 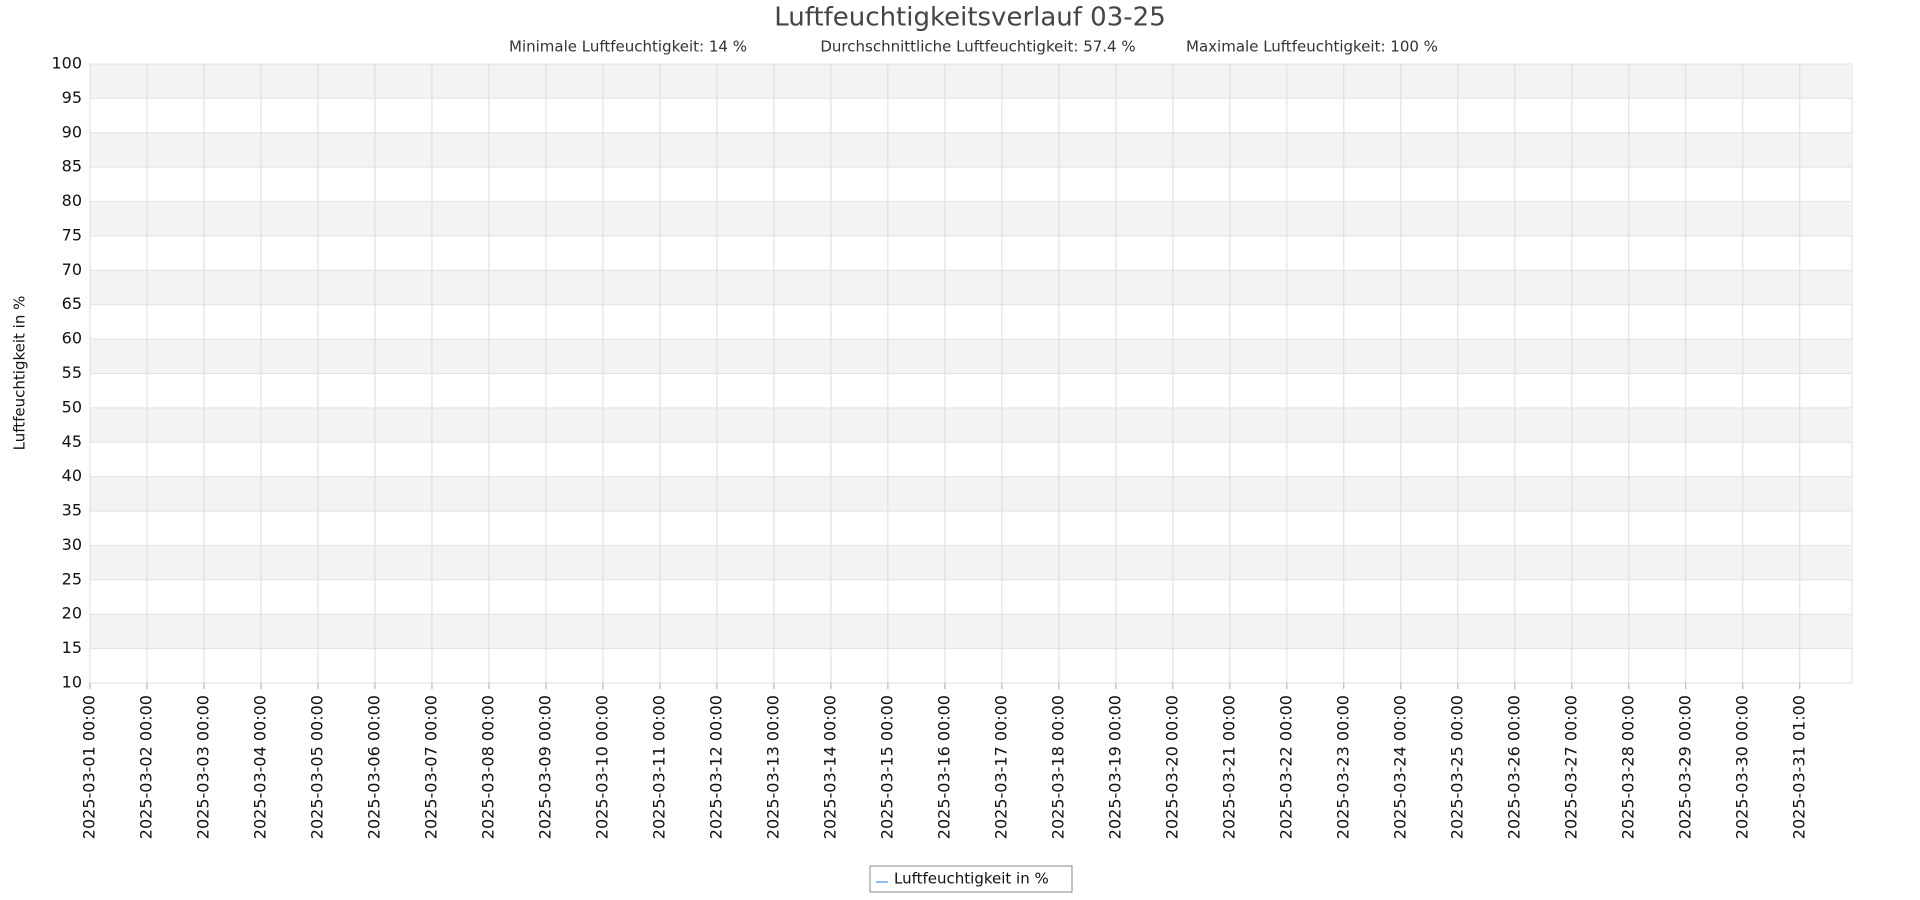 What do you see at coordinates (72, 441) in the screenshot?
I see `y-tick-label: 45` at bounding box center [72, 441].